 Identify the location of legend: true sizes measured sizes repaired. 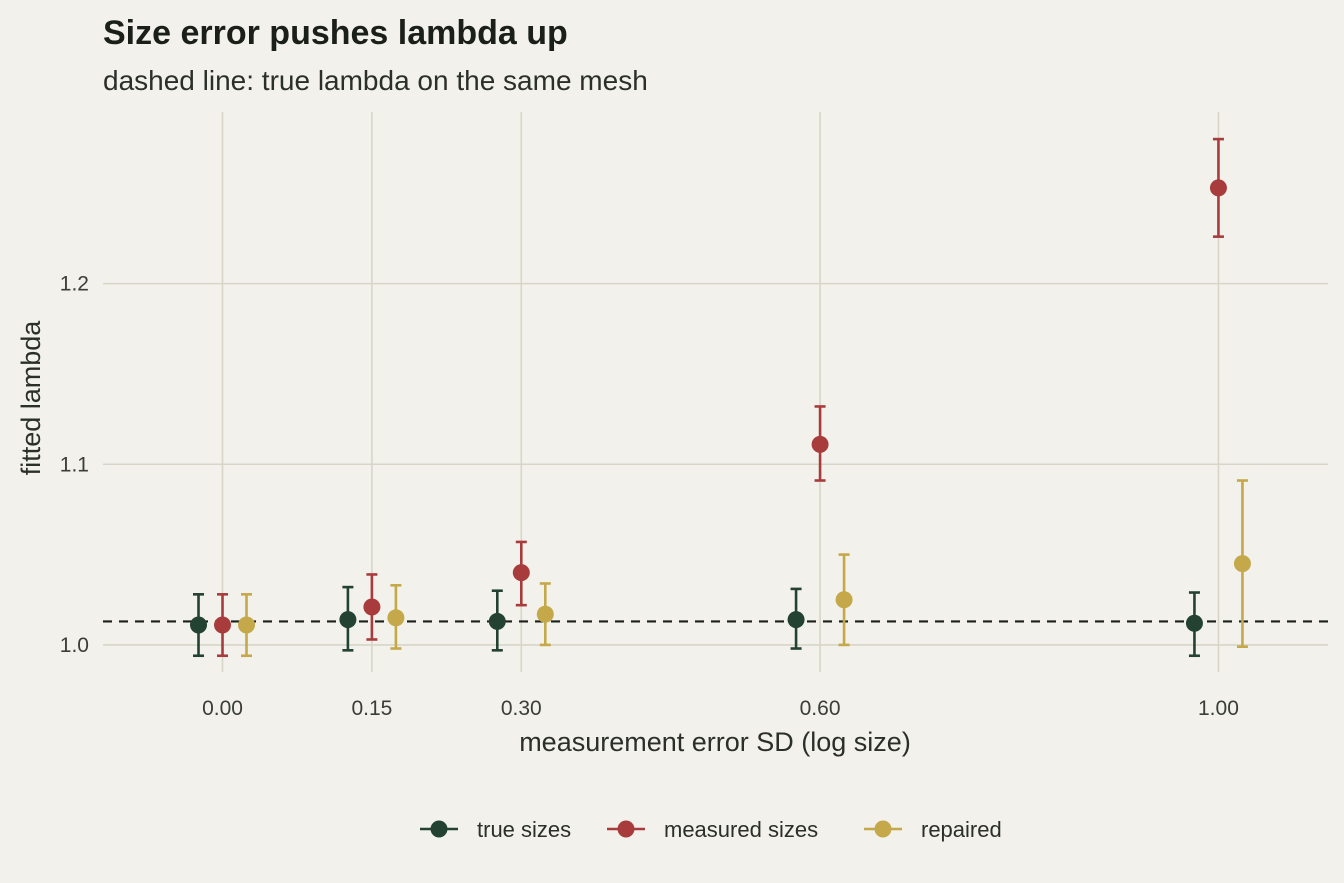
(711, 829).